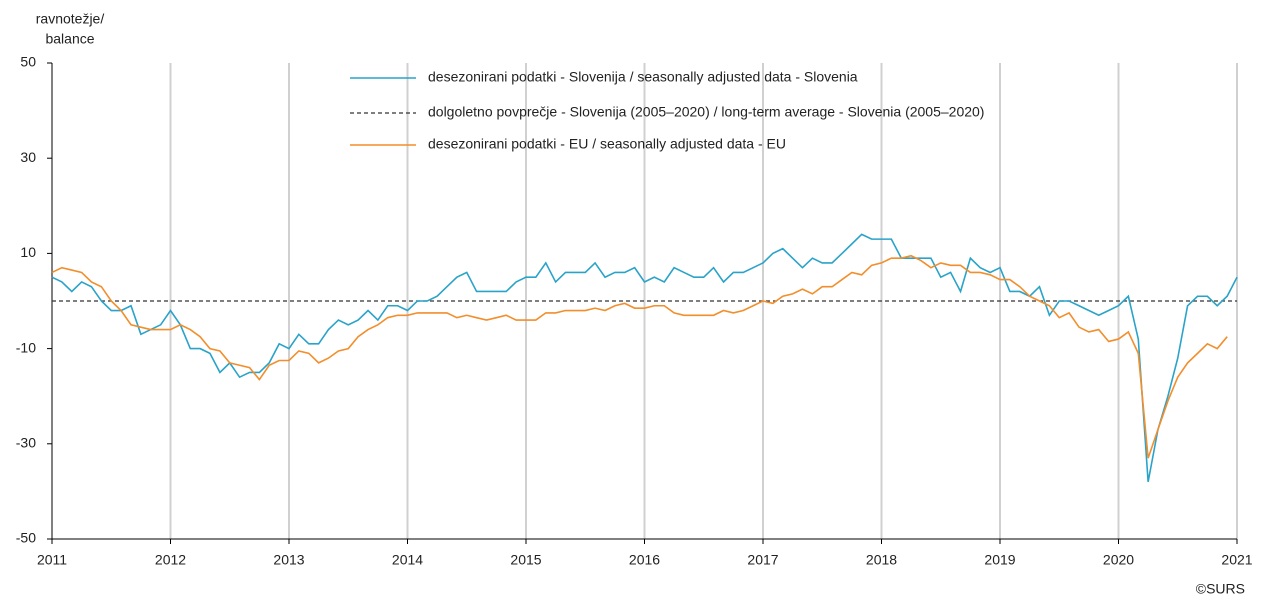 The image size is (1262, 605). What do you see at coordinates (28, 252) in the screenshot?
I see `y-tick-label: 10` at bounding box center [28, 252].